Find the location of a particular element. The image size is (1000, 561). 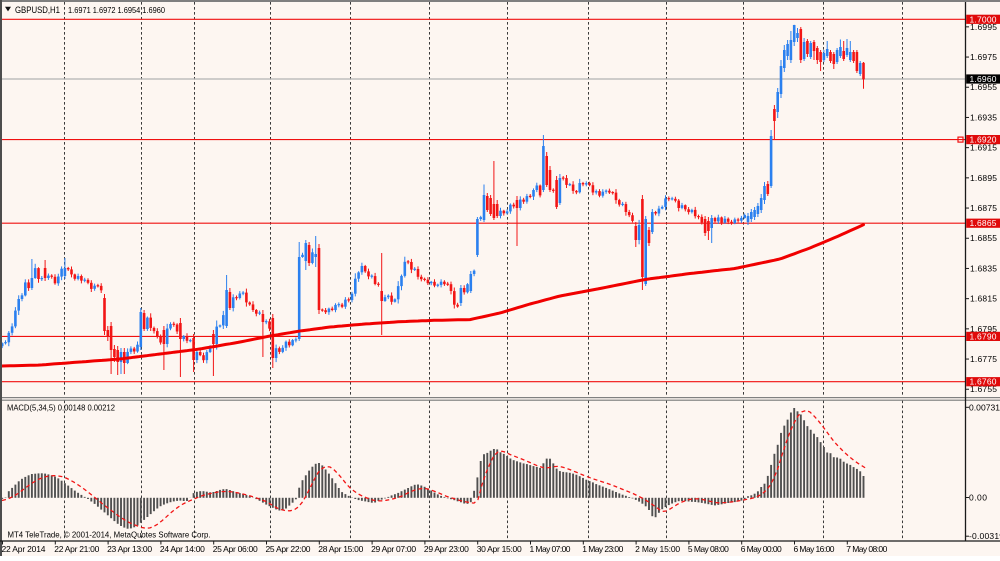

svg-text: 1.6895 is located at coordinates (983, 178).